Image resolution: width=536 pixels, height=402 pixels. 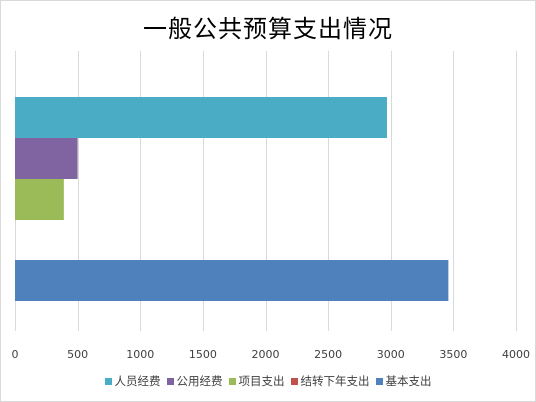 What do you see at coordinates (453, 354) in the screenshot?
I see `x-tick-label-7: 3500` at bounding box center [453, 354].